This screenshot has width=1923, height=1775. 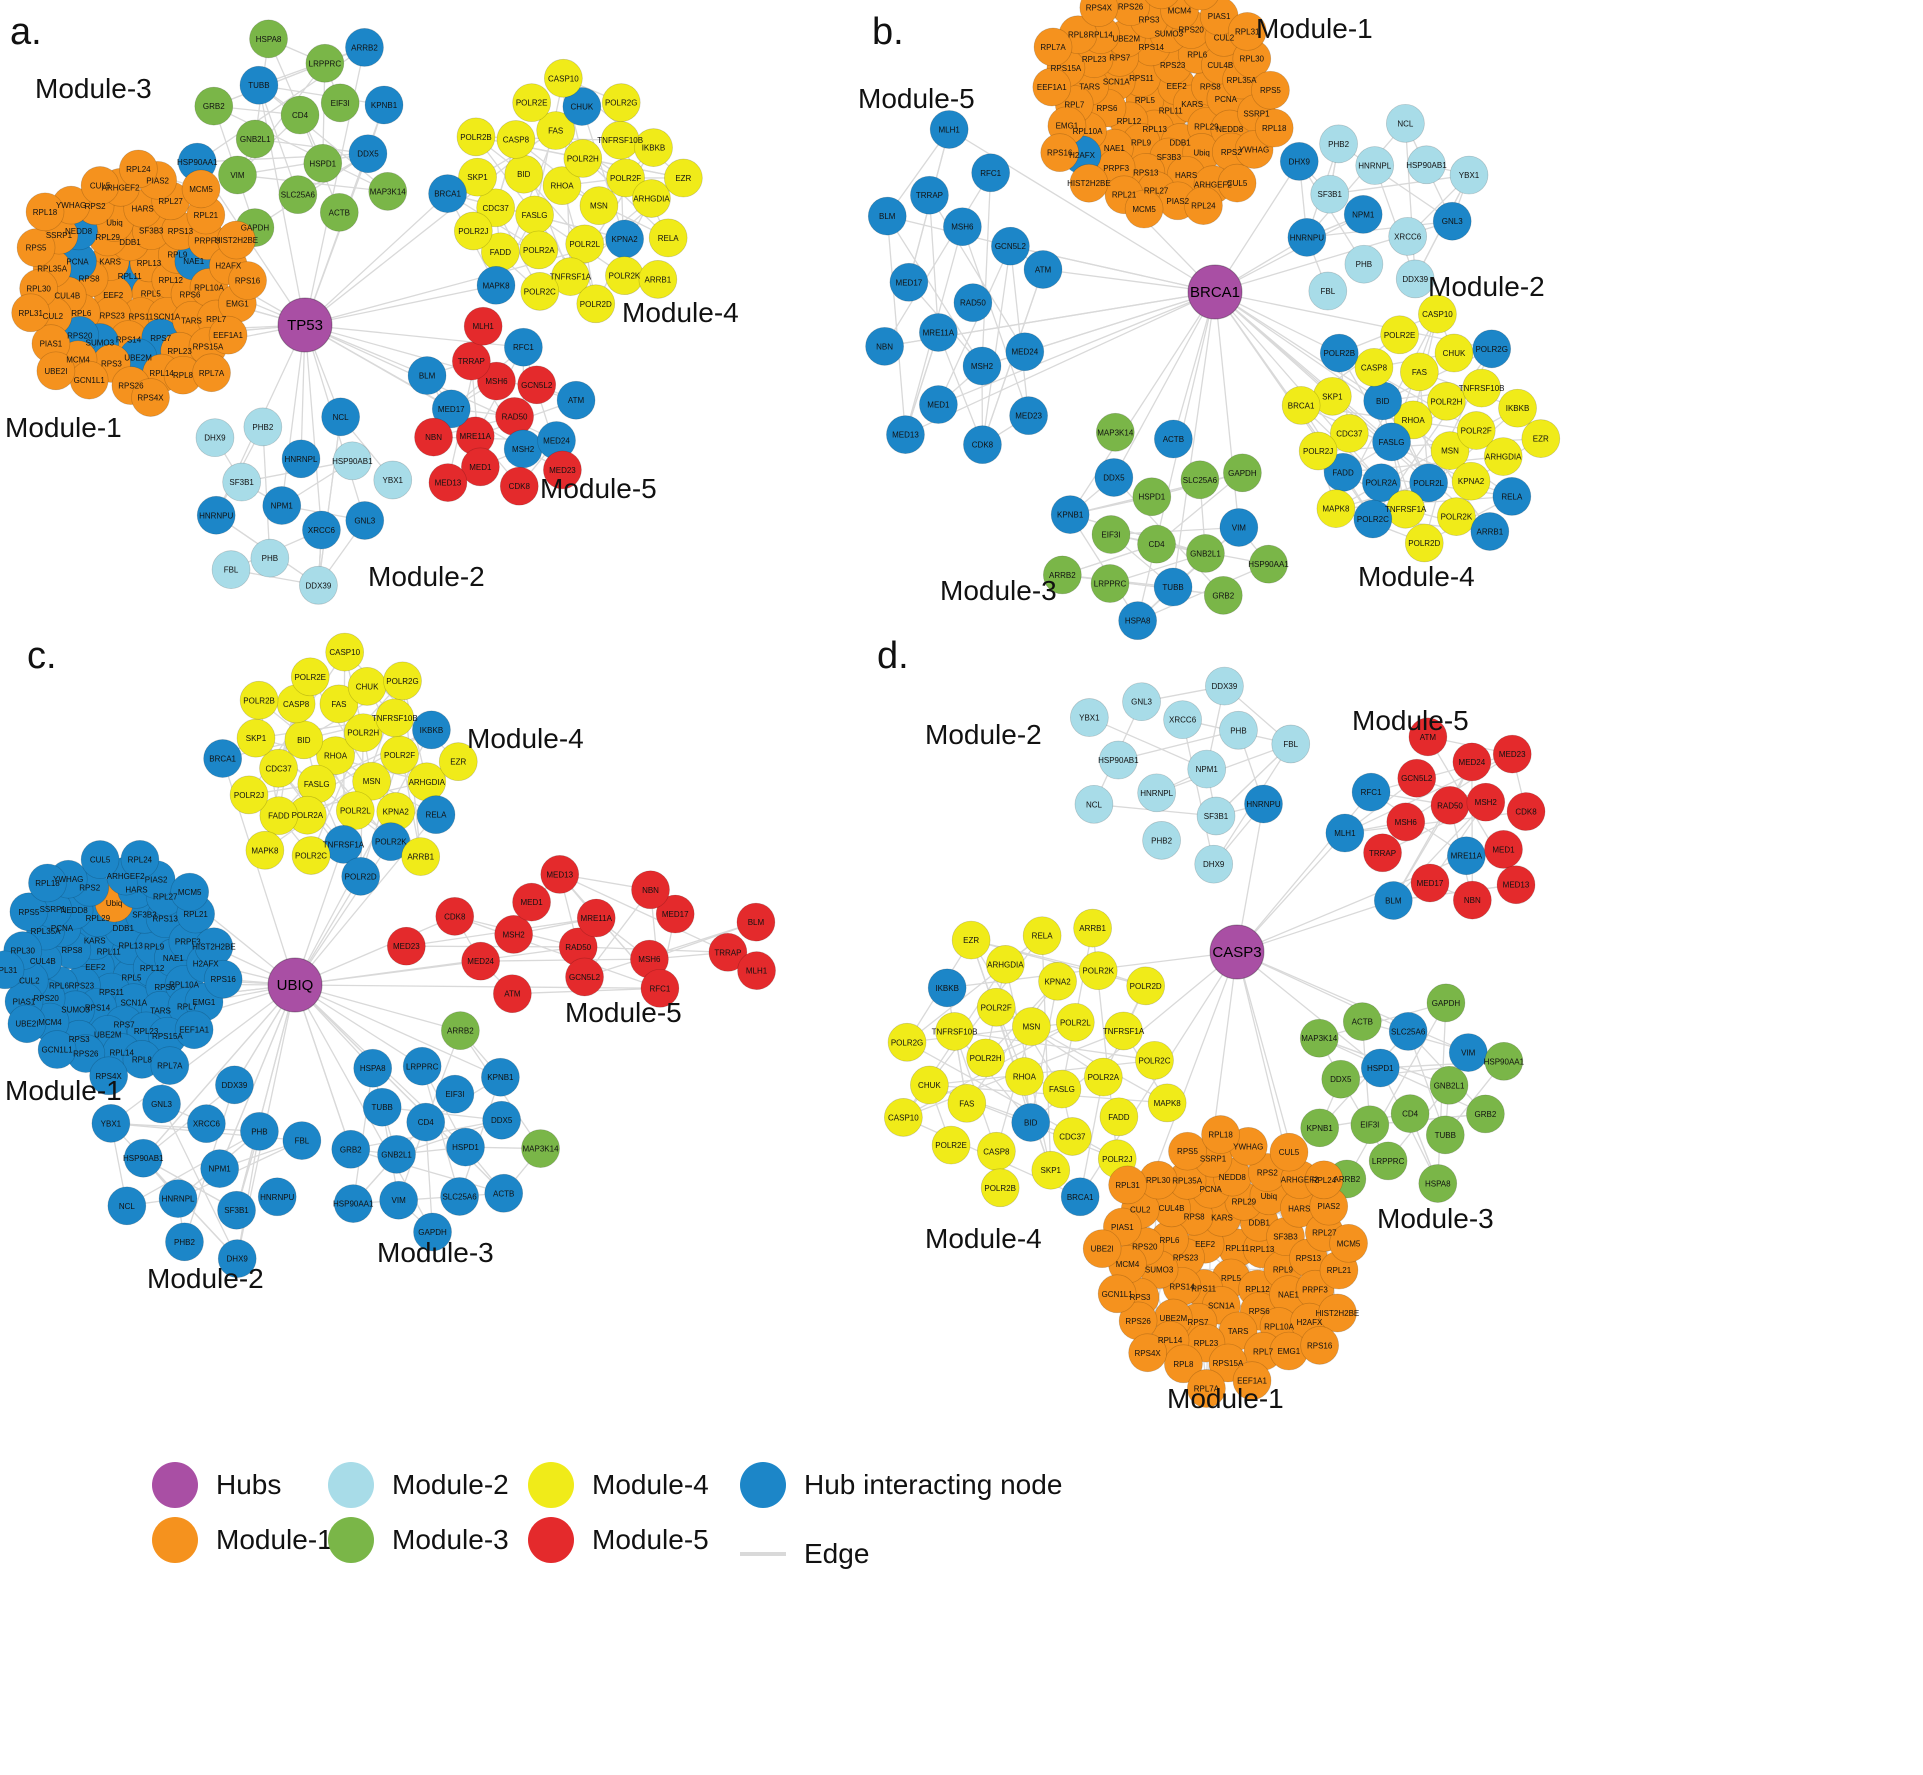 I want to click on legend-label-module-1: Module-1, so click(x=274, y=1539).